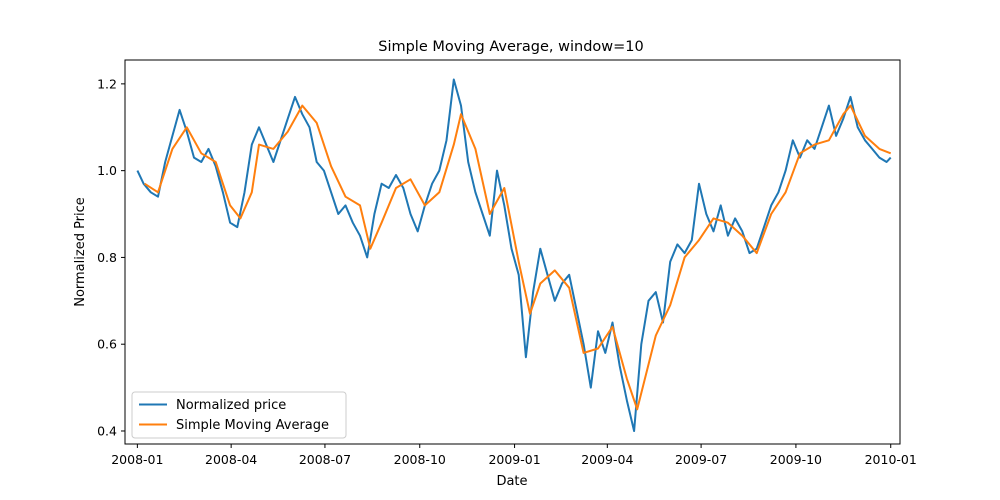 The width and height of the screenshot is (1000, 500). I want to click on legend-label-normalized-price: Normalized price, so click(231, 405).